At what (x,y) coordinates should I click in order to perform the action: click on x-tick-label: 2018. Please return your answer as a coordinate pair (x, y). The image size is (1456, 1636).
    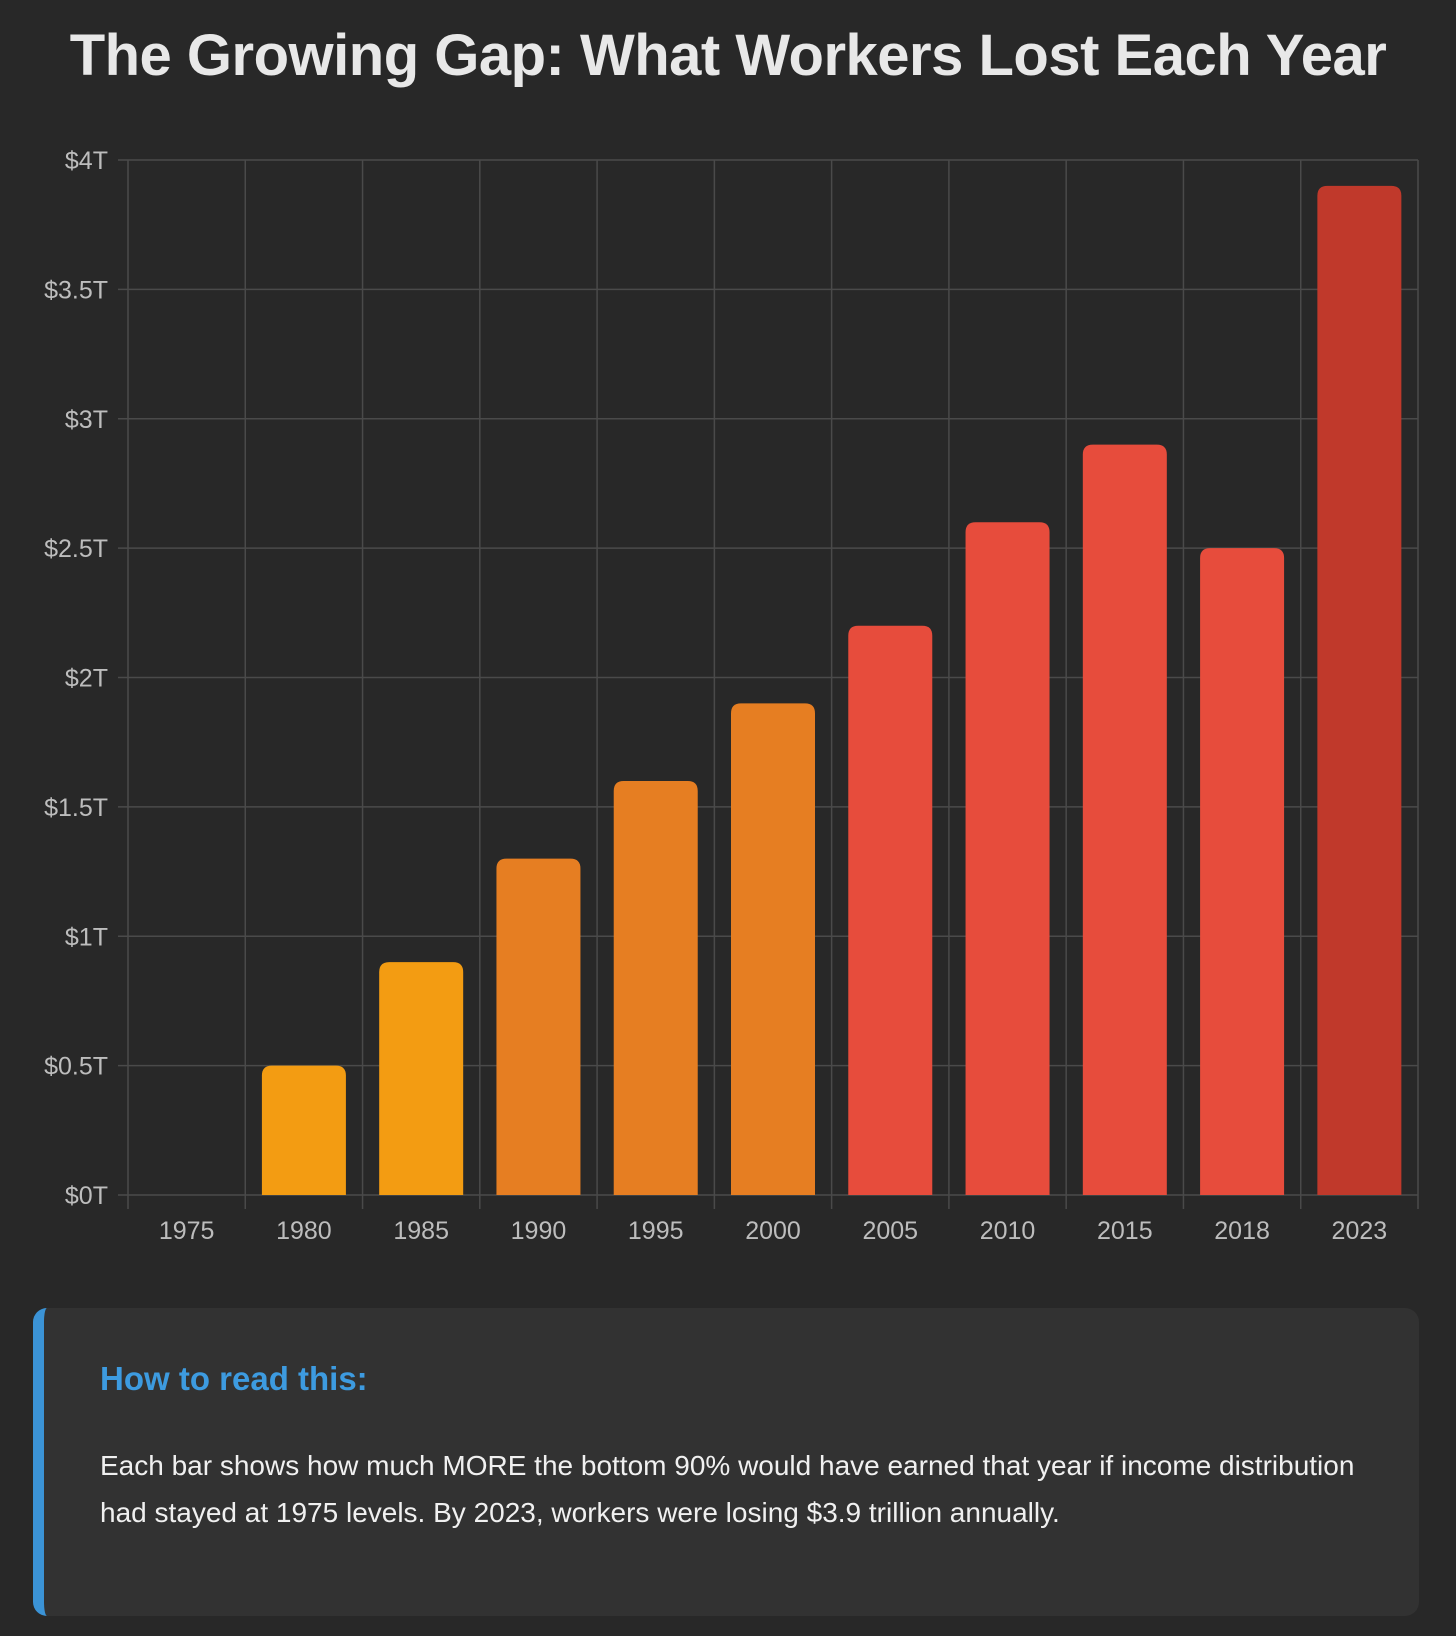
    Looking at the image, I should click on (1242, 1228).